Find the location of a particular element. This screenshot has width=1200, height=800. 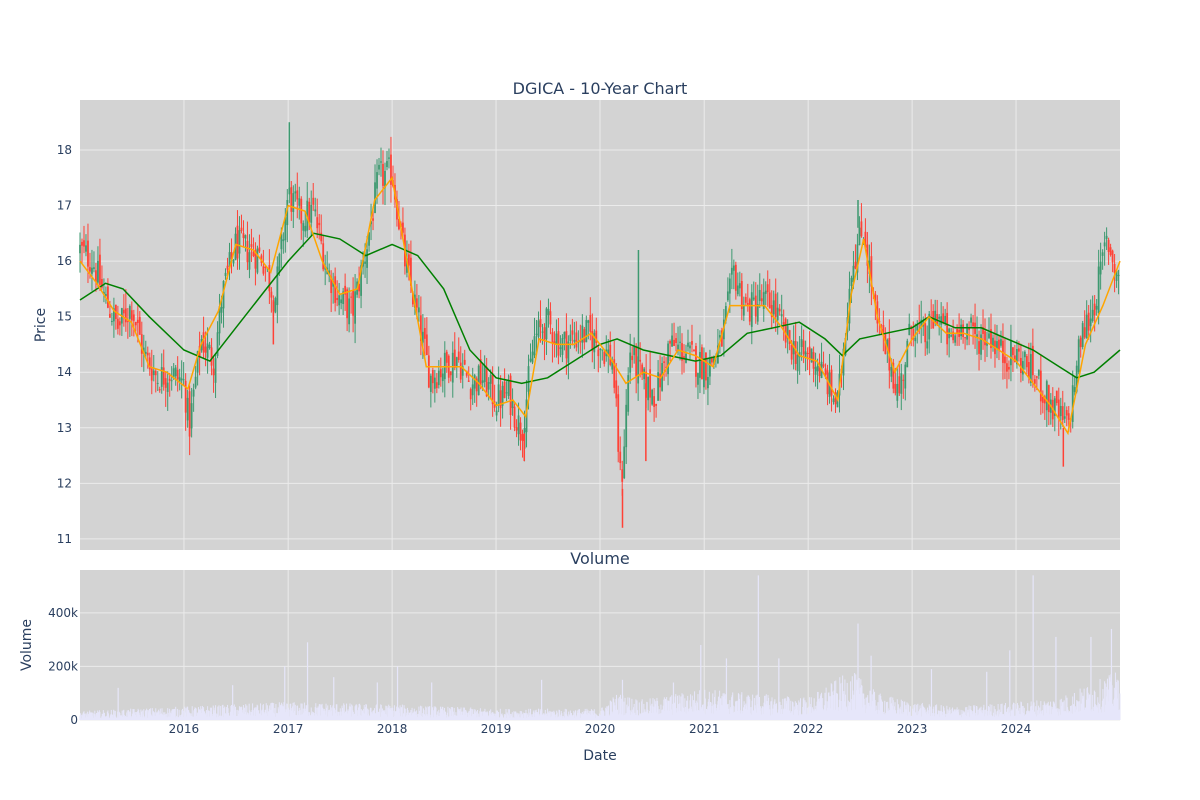

x-tick-label: 2020 is located at coordinates (600, 729).